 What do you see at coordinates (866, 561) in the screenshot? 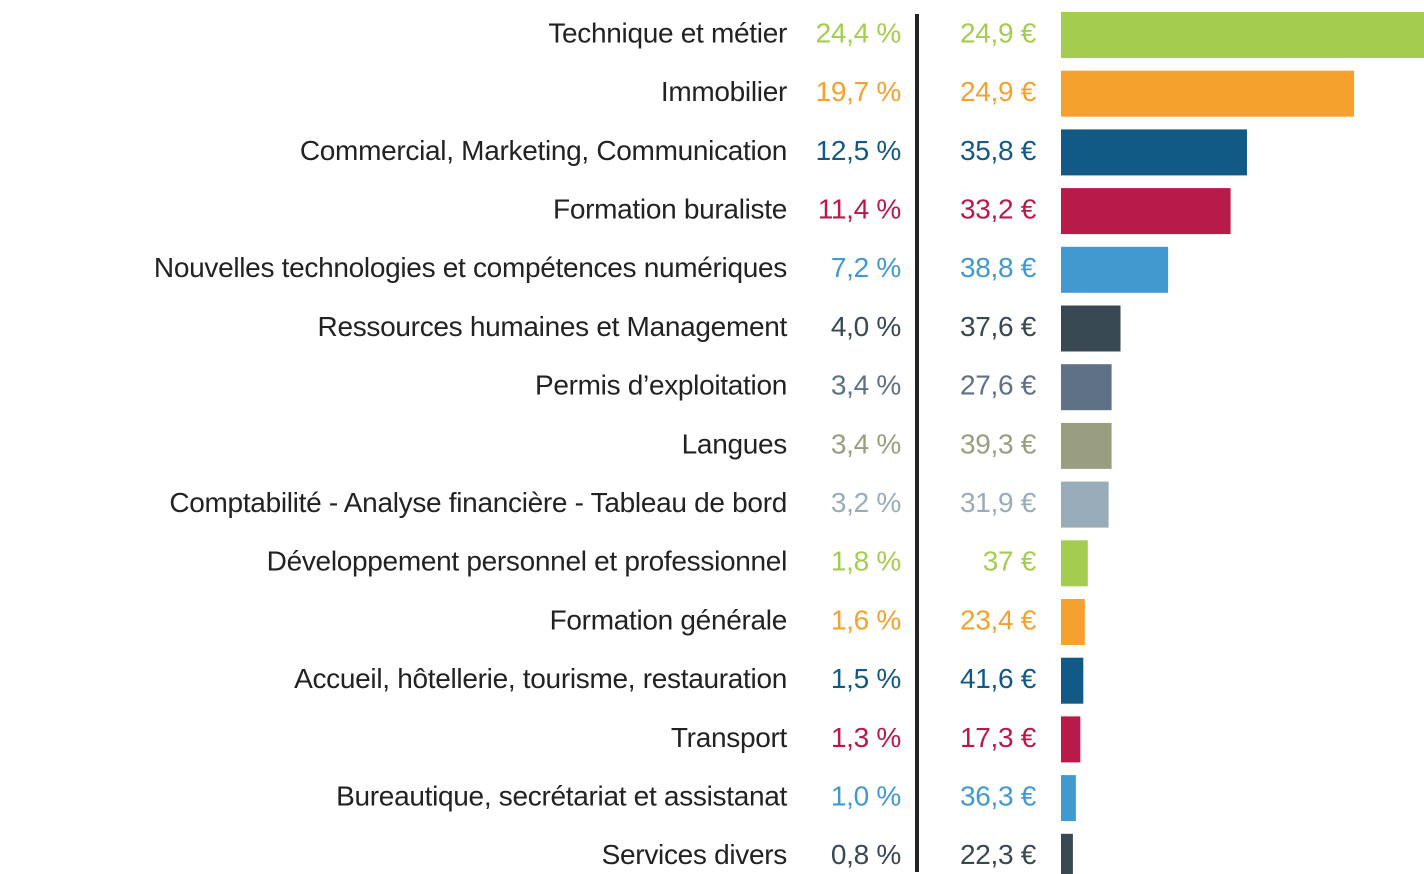
I see `percent-label: 1,8 %` at bounding box center [866, 561].